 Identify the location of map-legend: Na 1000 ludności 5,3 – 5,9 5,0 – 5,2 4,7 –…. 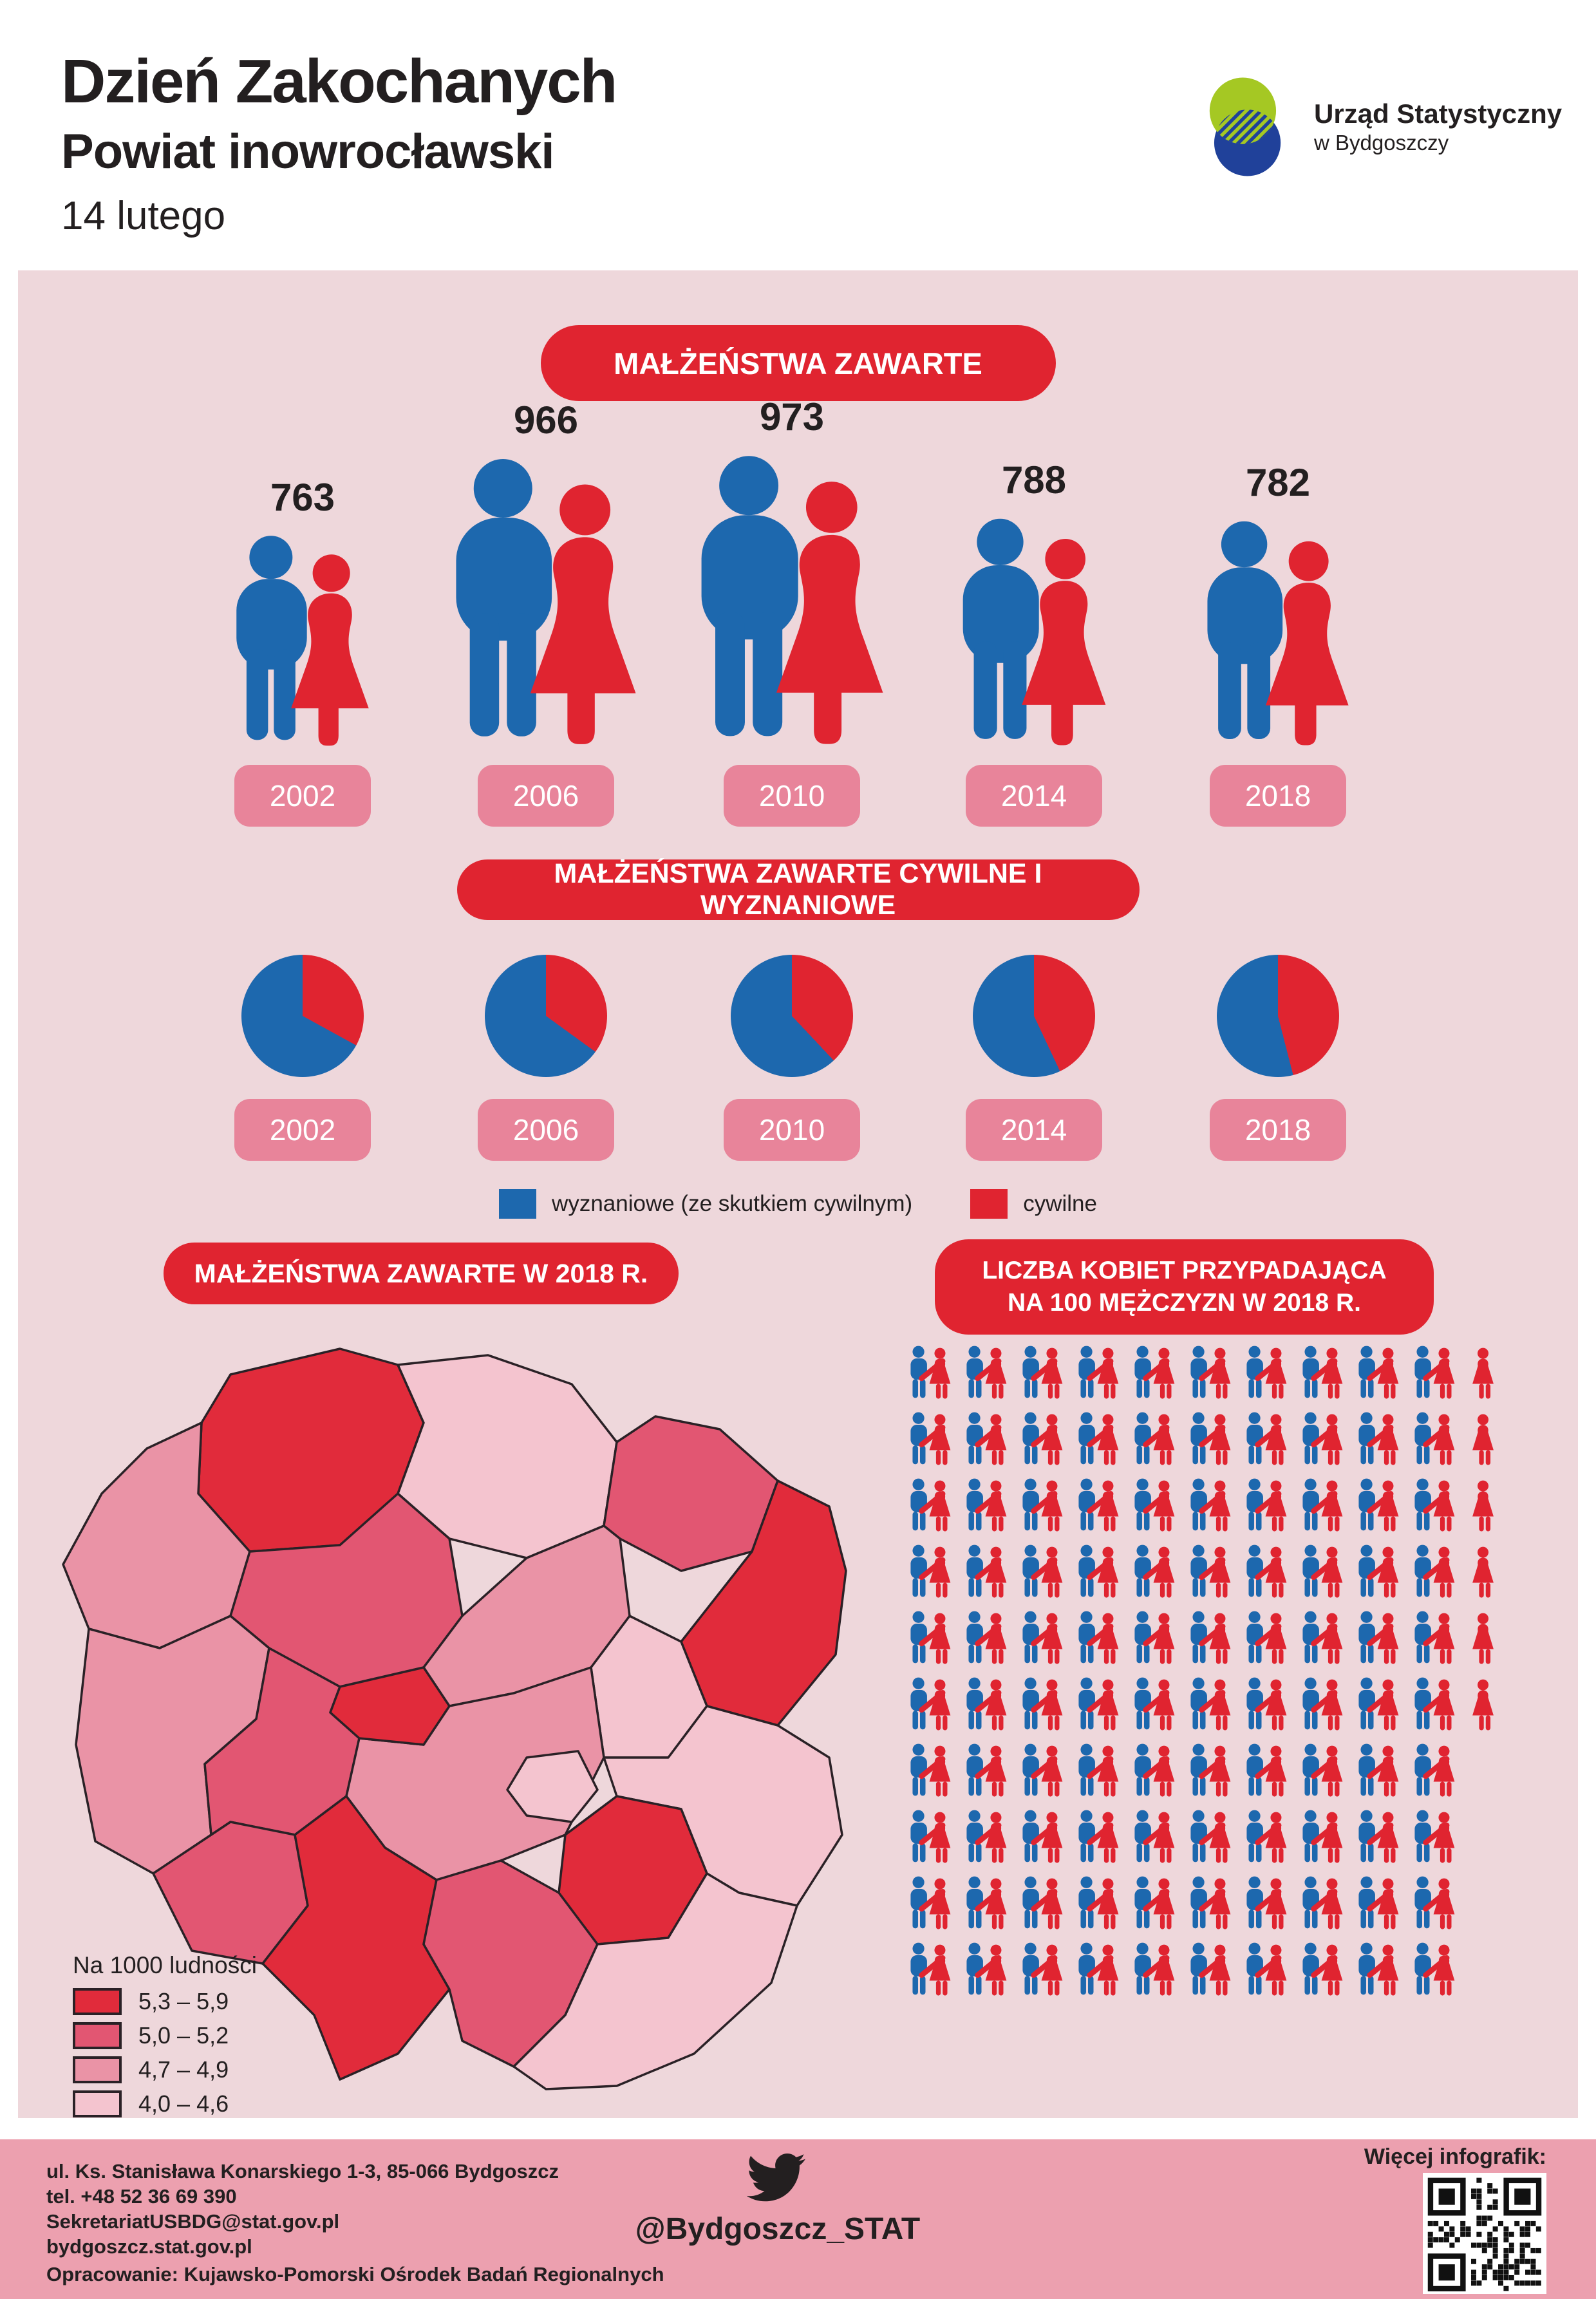
(165, 2038).